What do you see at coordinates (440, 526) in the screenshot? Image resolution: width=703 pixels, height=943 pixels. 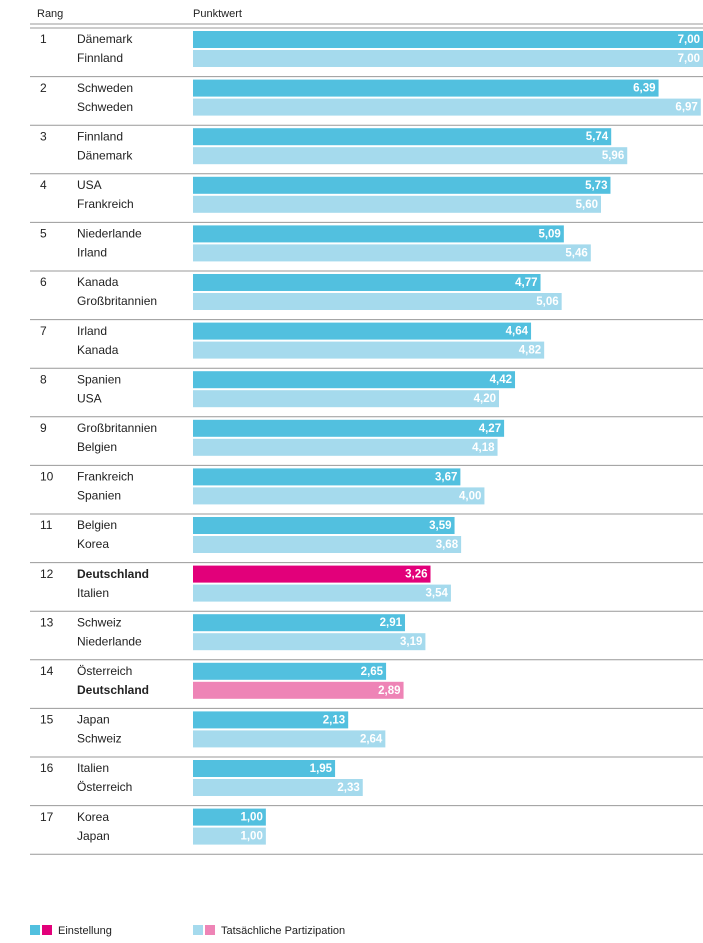 I see `value-label: 3,59` at bounding box center [440, 526].